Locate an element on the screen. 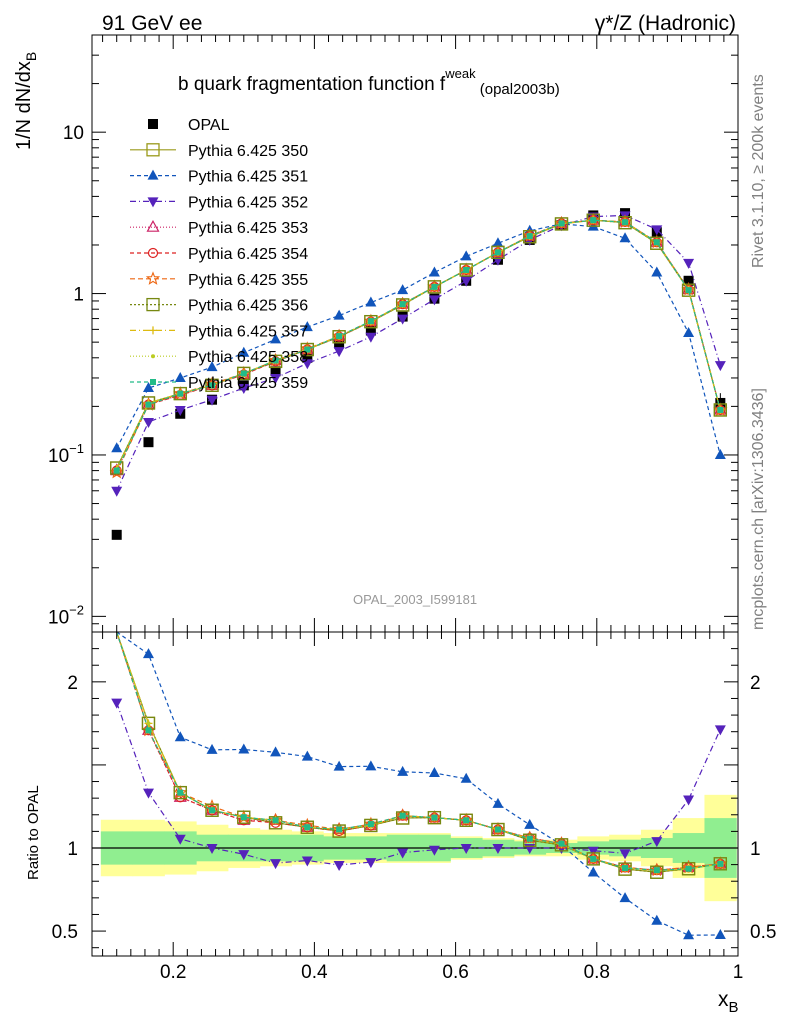 The height and width of the screenshot is (1024, 786). y-tick-label: 1 is located at coordinates (78, 295).